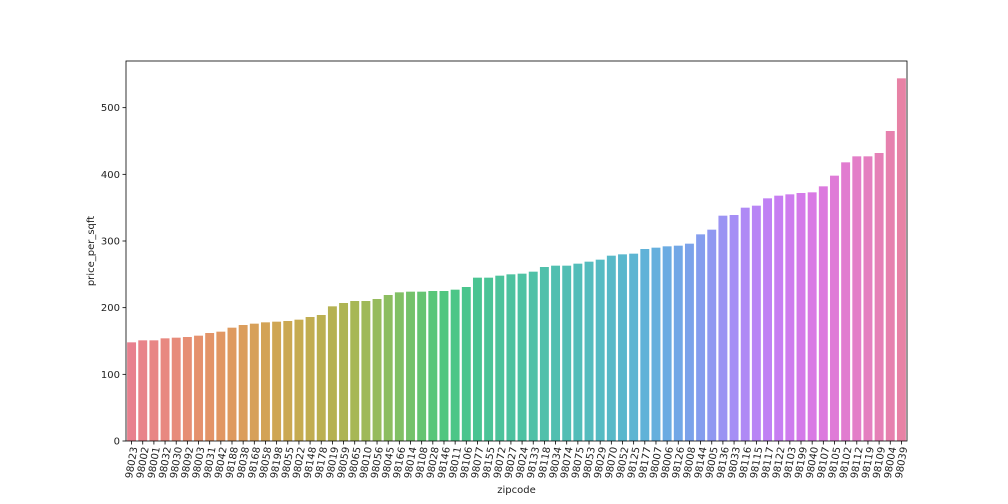 Image resolution: width=1008 pixels, height=504 pixels. What do you see at coordinates (746, 462) in the screenshot?
I see `x-tick-label: 98116` at bounding box center [746, 462].